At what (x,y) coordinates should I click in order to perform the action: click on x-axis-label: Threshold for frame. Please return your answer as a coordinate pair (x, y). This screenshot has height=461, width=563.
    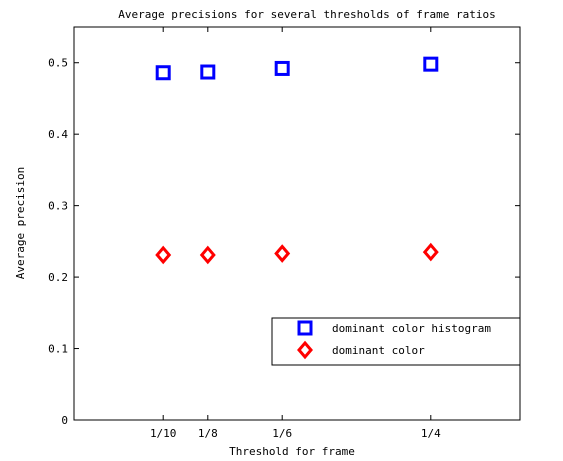
    Looking at the image, I should click on (292, 451).